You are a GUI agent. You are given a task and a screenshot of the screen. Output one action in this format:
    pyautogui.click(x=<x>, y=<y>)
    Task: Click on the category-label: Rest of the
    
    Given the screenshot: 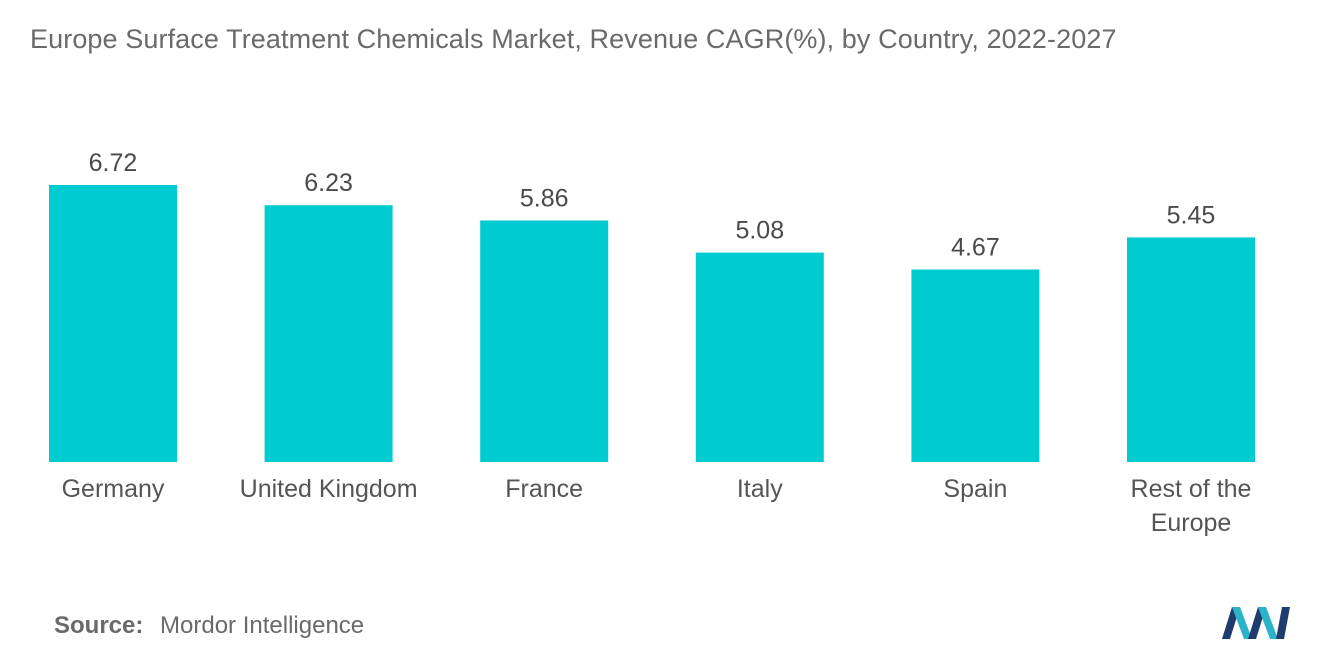 What is the action you would take?
    pyautogui.click(x=1191, y=489)
    